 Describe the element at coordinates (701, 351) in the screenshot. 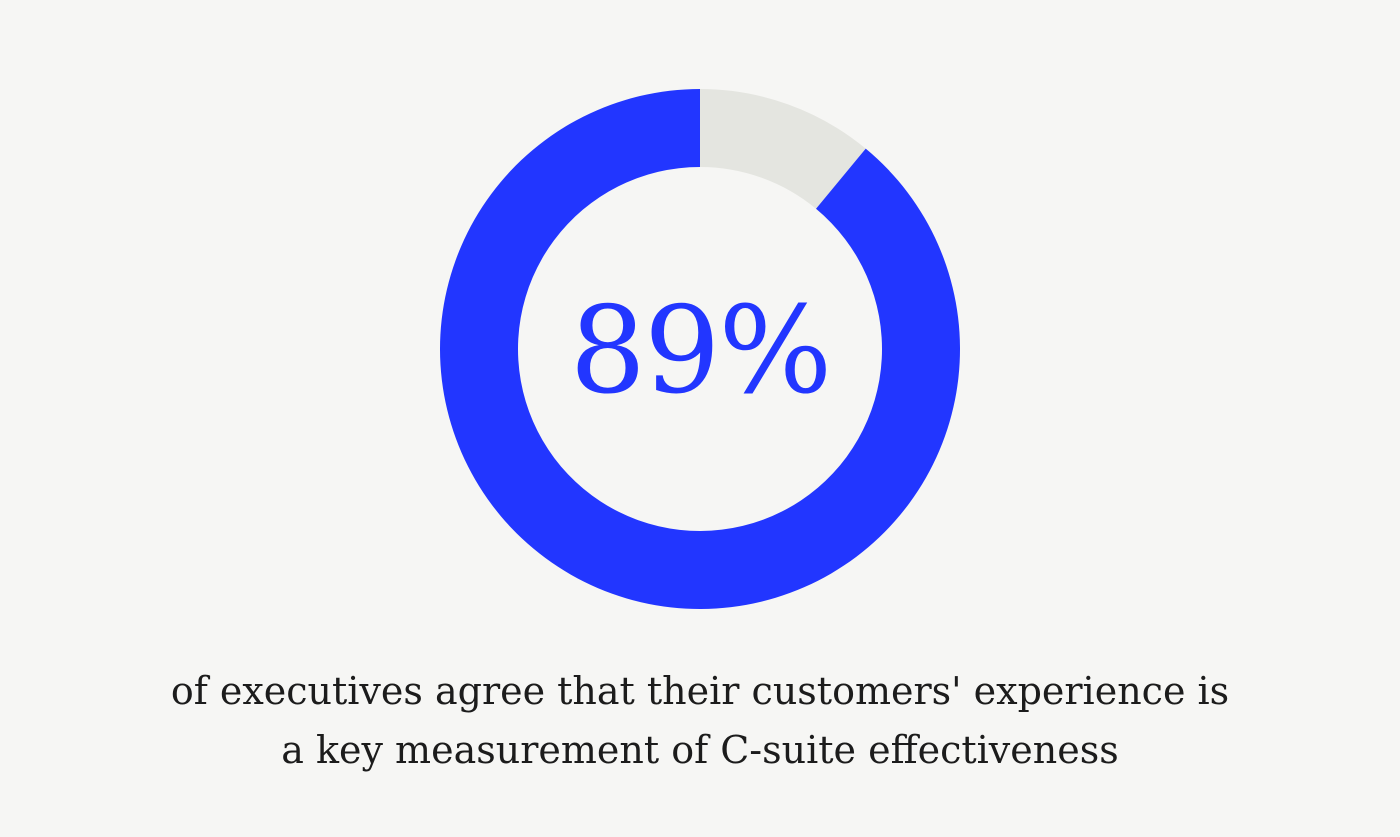

I see `center-percentage-label: 89%` at that location.